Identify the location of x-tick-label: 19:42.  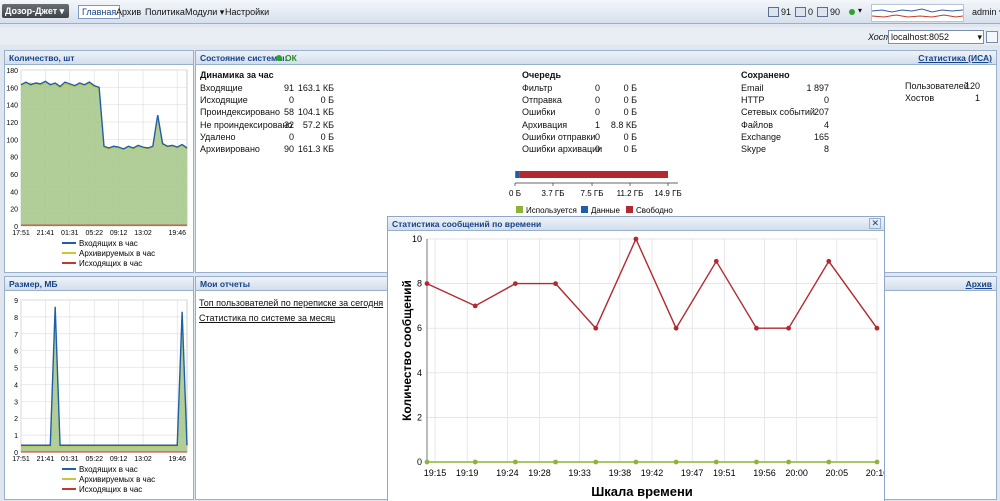
(652, 473).